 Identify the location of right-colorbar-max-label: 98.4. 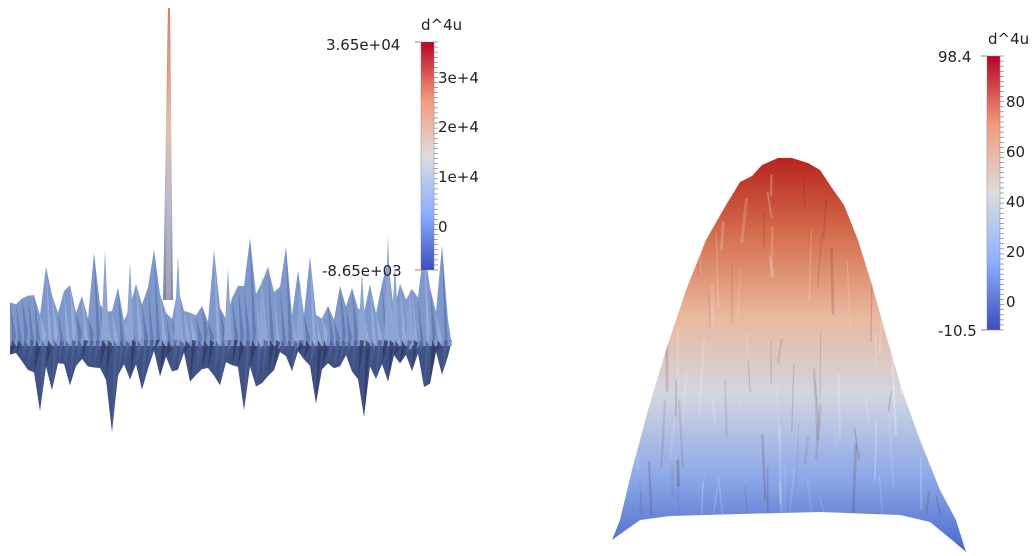
(955, 57).